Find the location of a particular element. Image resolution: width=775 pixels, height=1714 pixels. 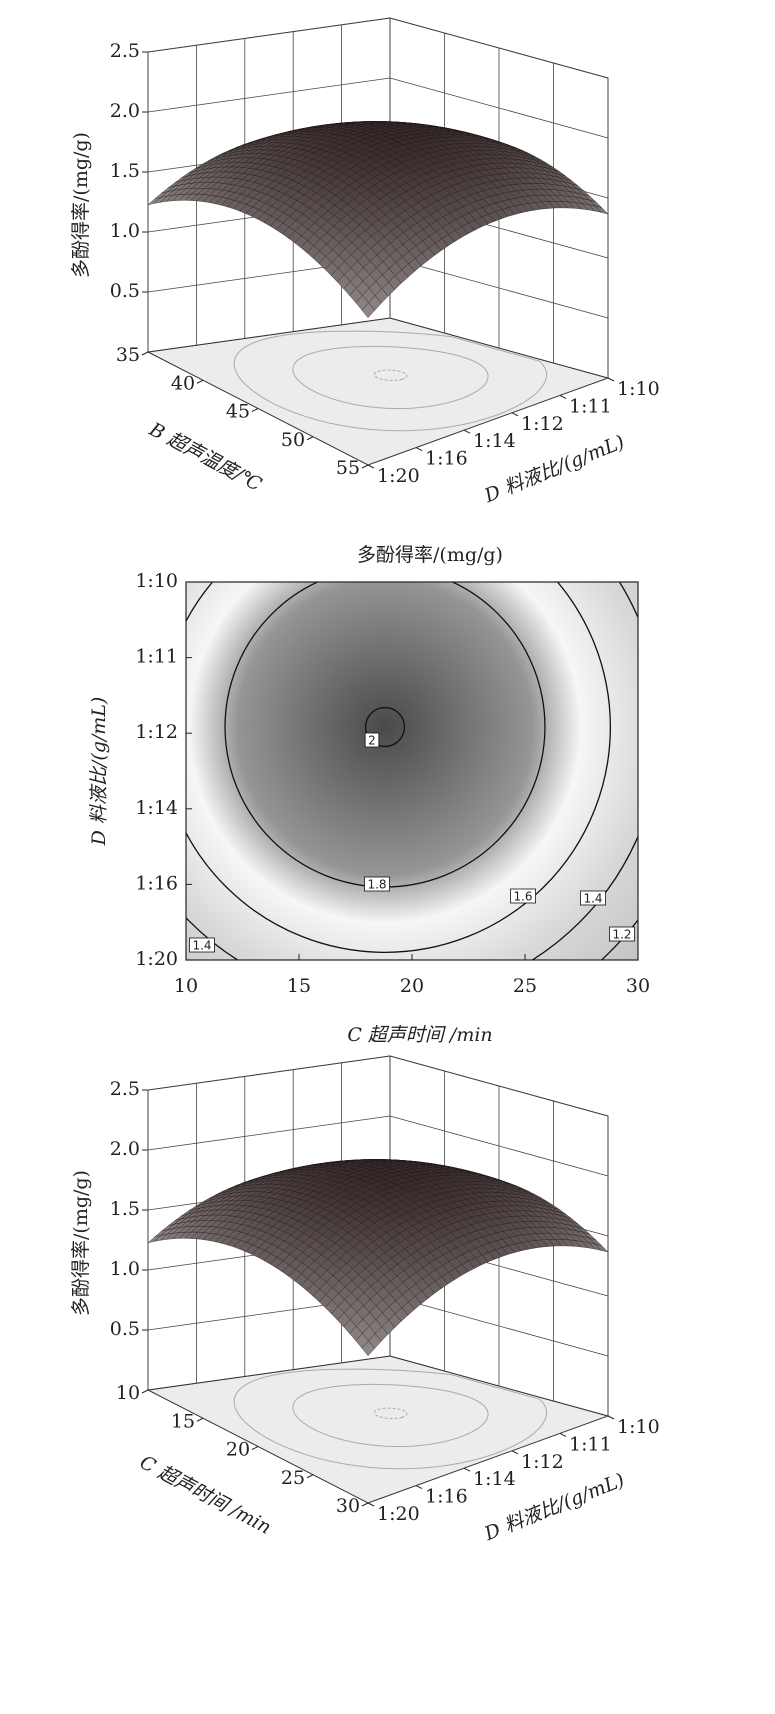

contour-field is located at coordinates (412, 771).